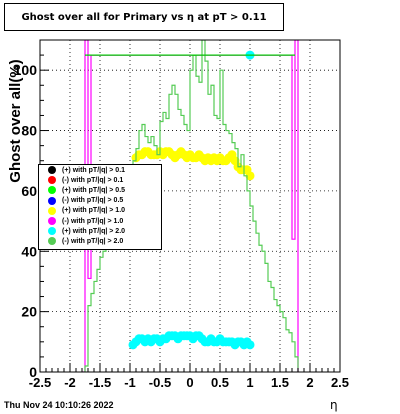  I want to click on legend-entry: (-) with pT/|q| > 0.5, so click(100, 201).